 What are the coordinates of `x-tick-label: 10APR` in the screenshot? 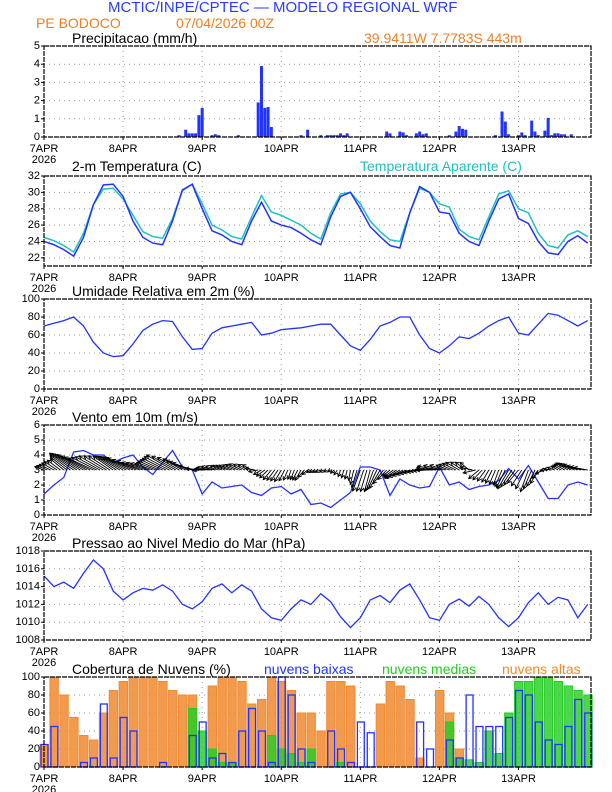 It's located at (281, 652).